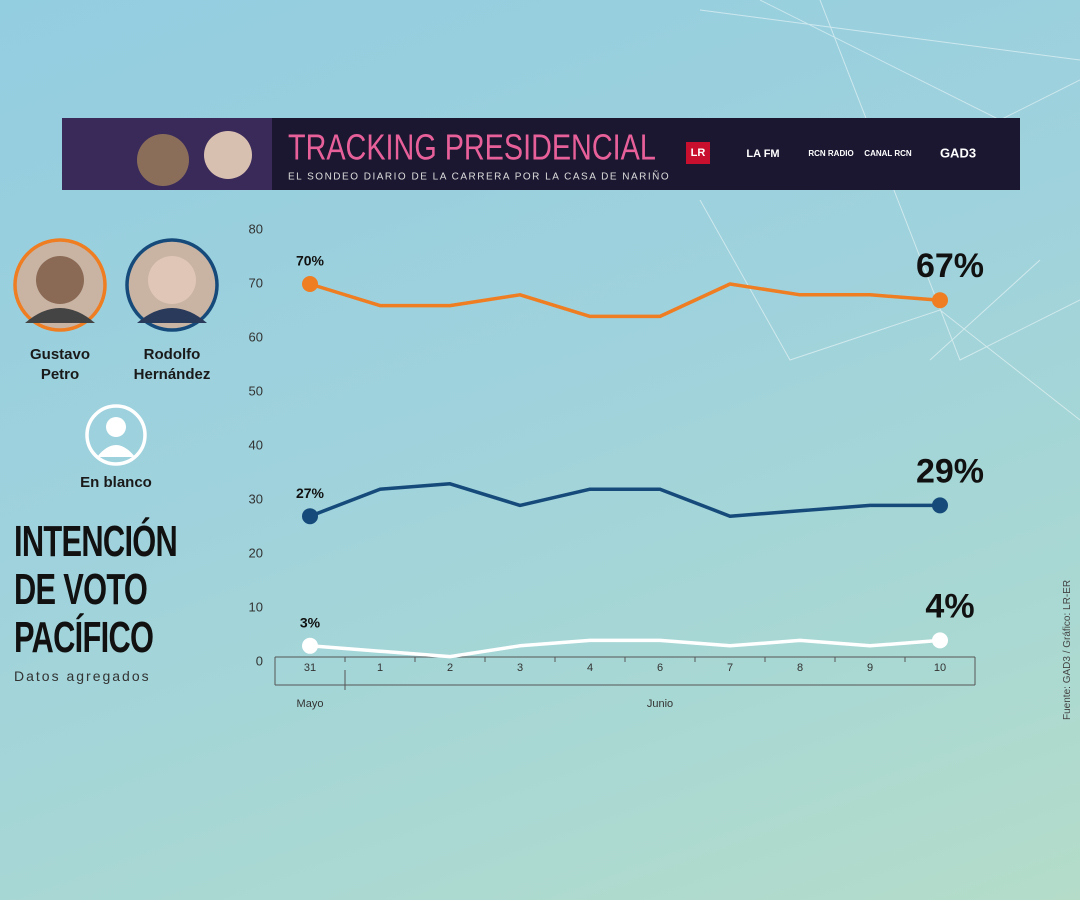 This screenshot has width=1080, height=900. Describe the element at coordinates (259, 660) in the screenshot. I see `y-tick-label: 0` at that location.